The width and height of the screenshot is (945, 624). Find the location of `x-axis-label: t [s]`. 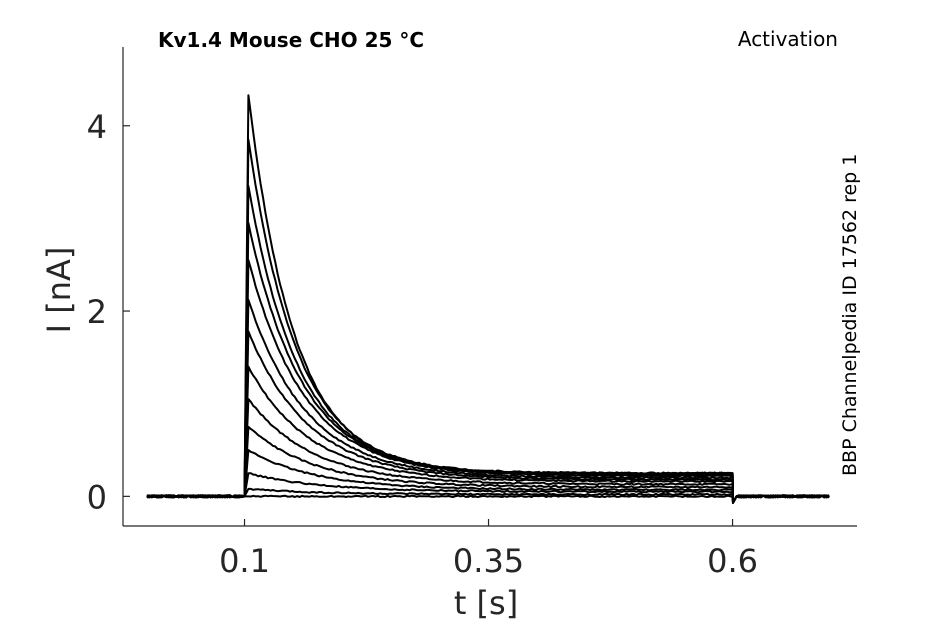

x-axis-label: t [s] is located at coordinates (486, 603).